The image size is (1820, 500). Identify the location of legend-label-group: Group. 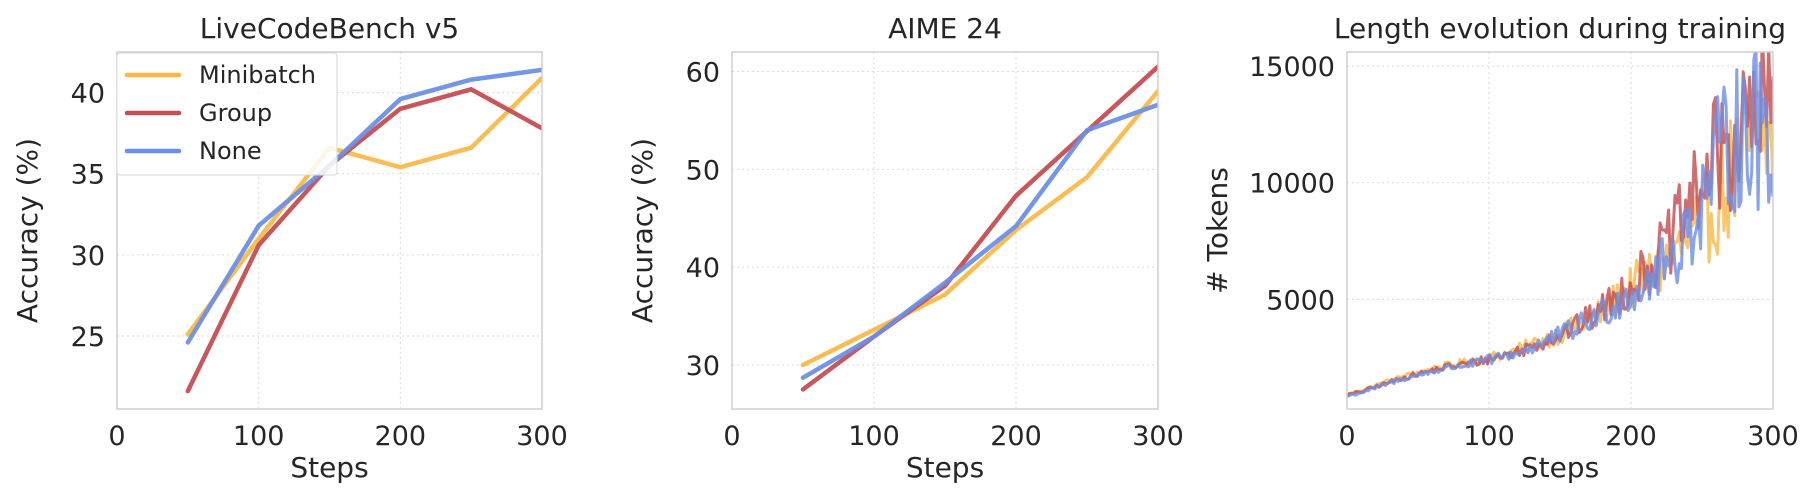
(235, 113).